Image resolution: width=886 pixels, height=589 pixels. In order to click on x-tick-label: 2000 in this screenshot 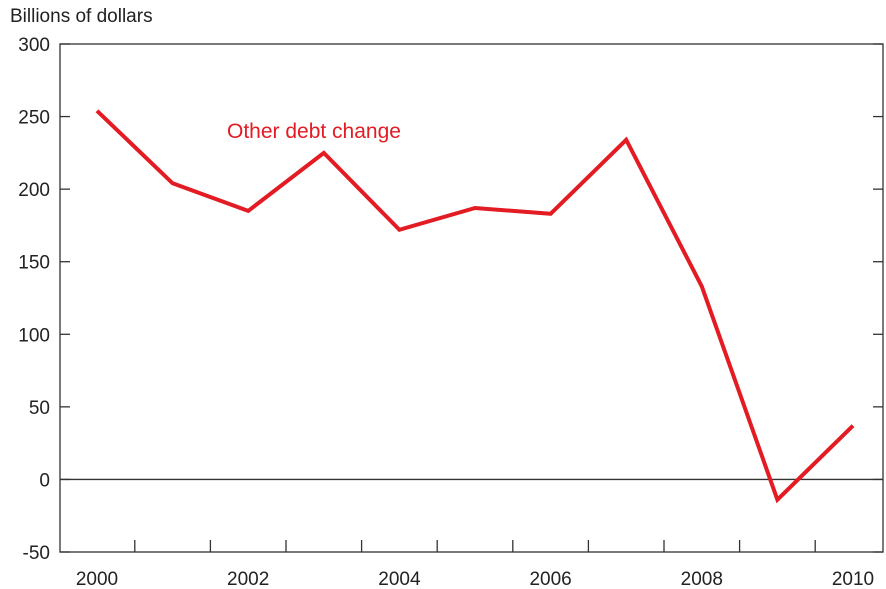, I will do `click(97, 579)`.